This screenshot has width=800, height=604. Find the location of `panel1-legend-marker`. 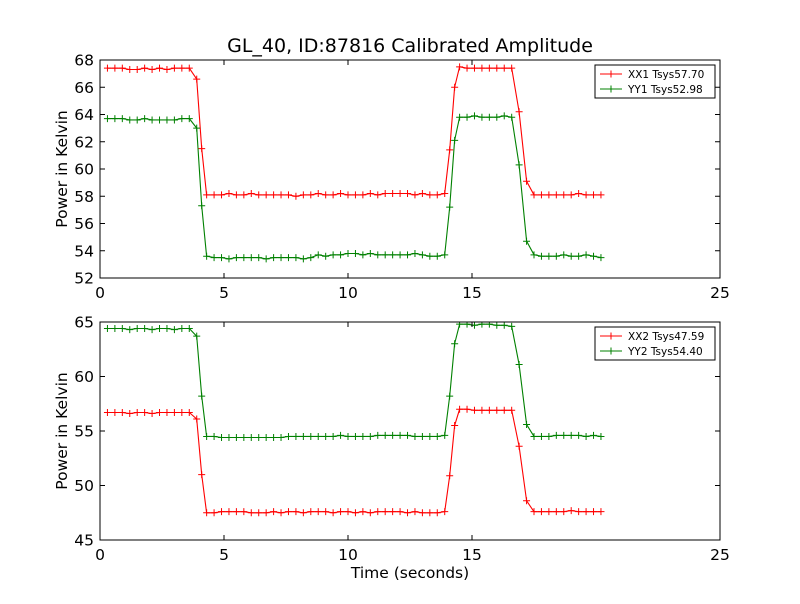

panel1-legend-marker is located at coordinates (611, 74).